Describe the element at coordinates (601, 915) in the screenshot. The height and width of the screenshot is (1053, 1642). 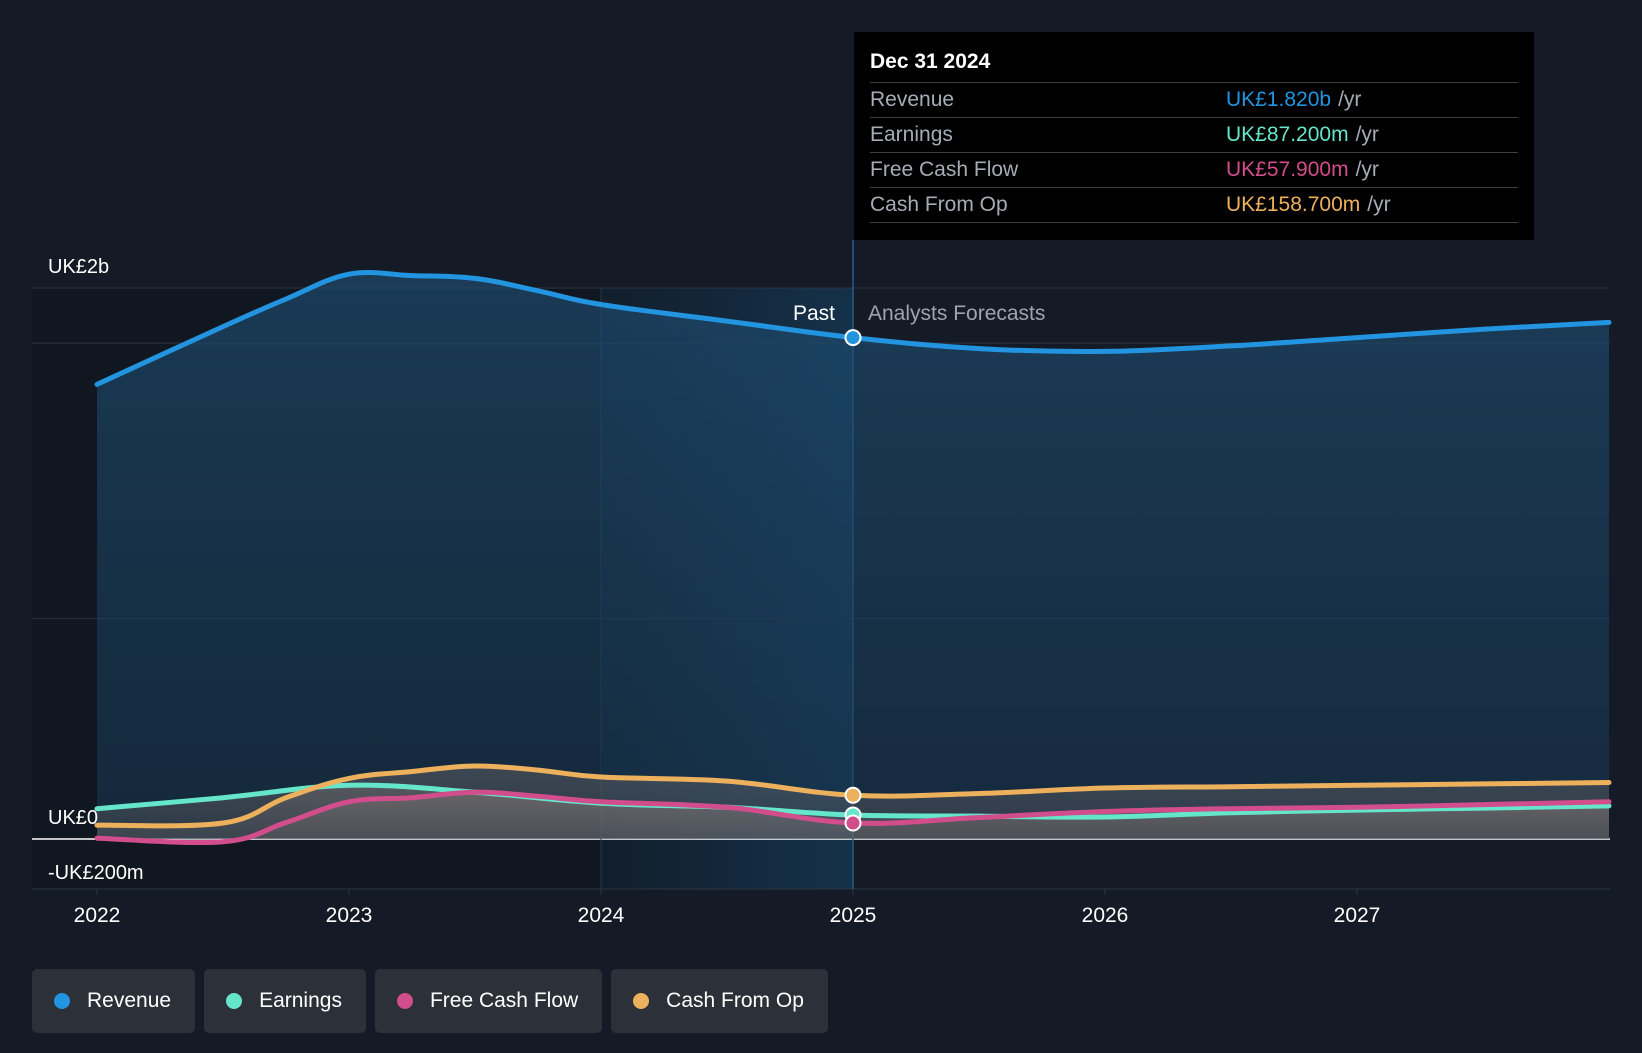
I see `x-axis-label: 2024` at that location.